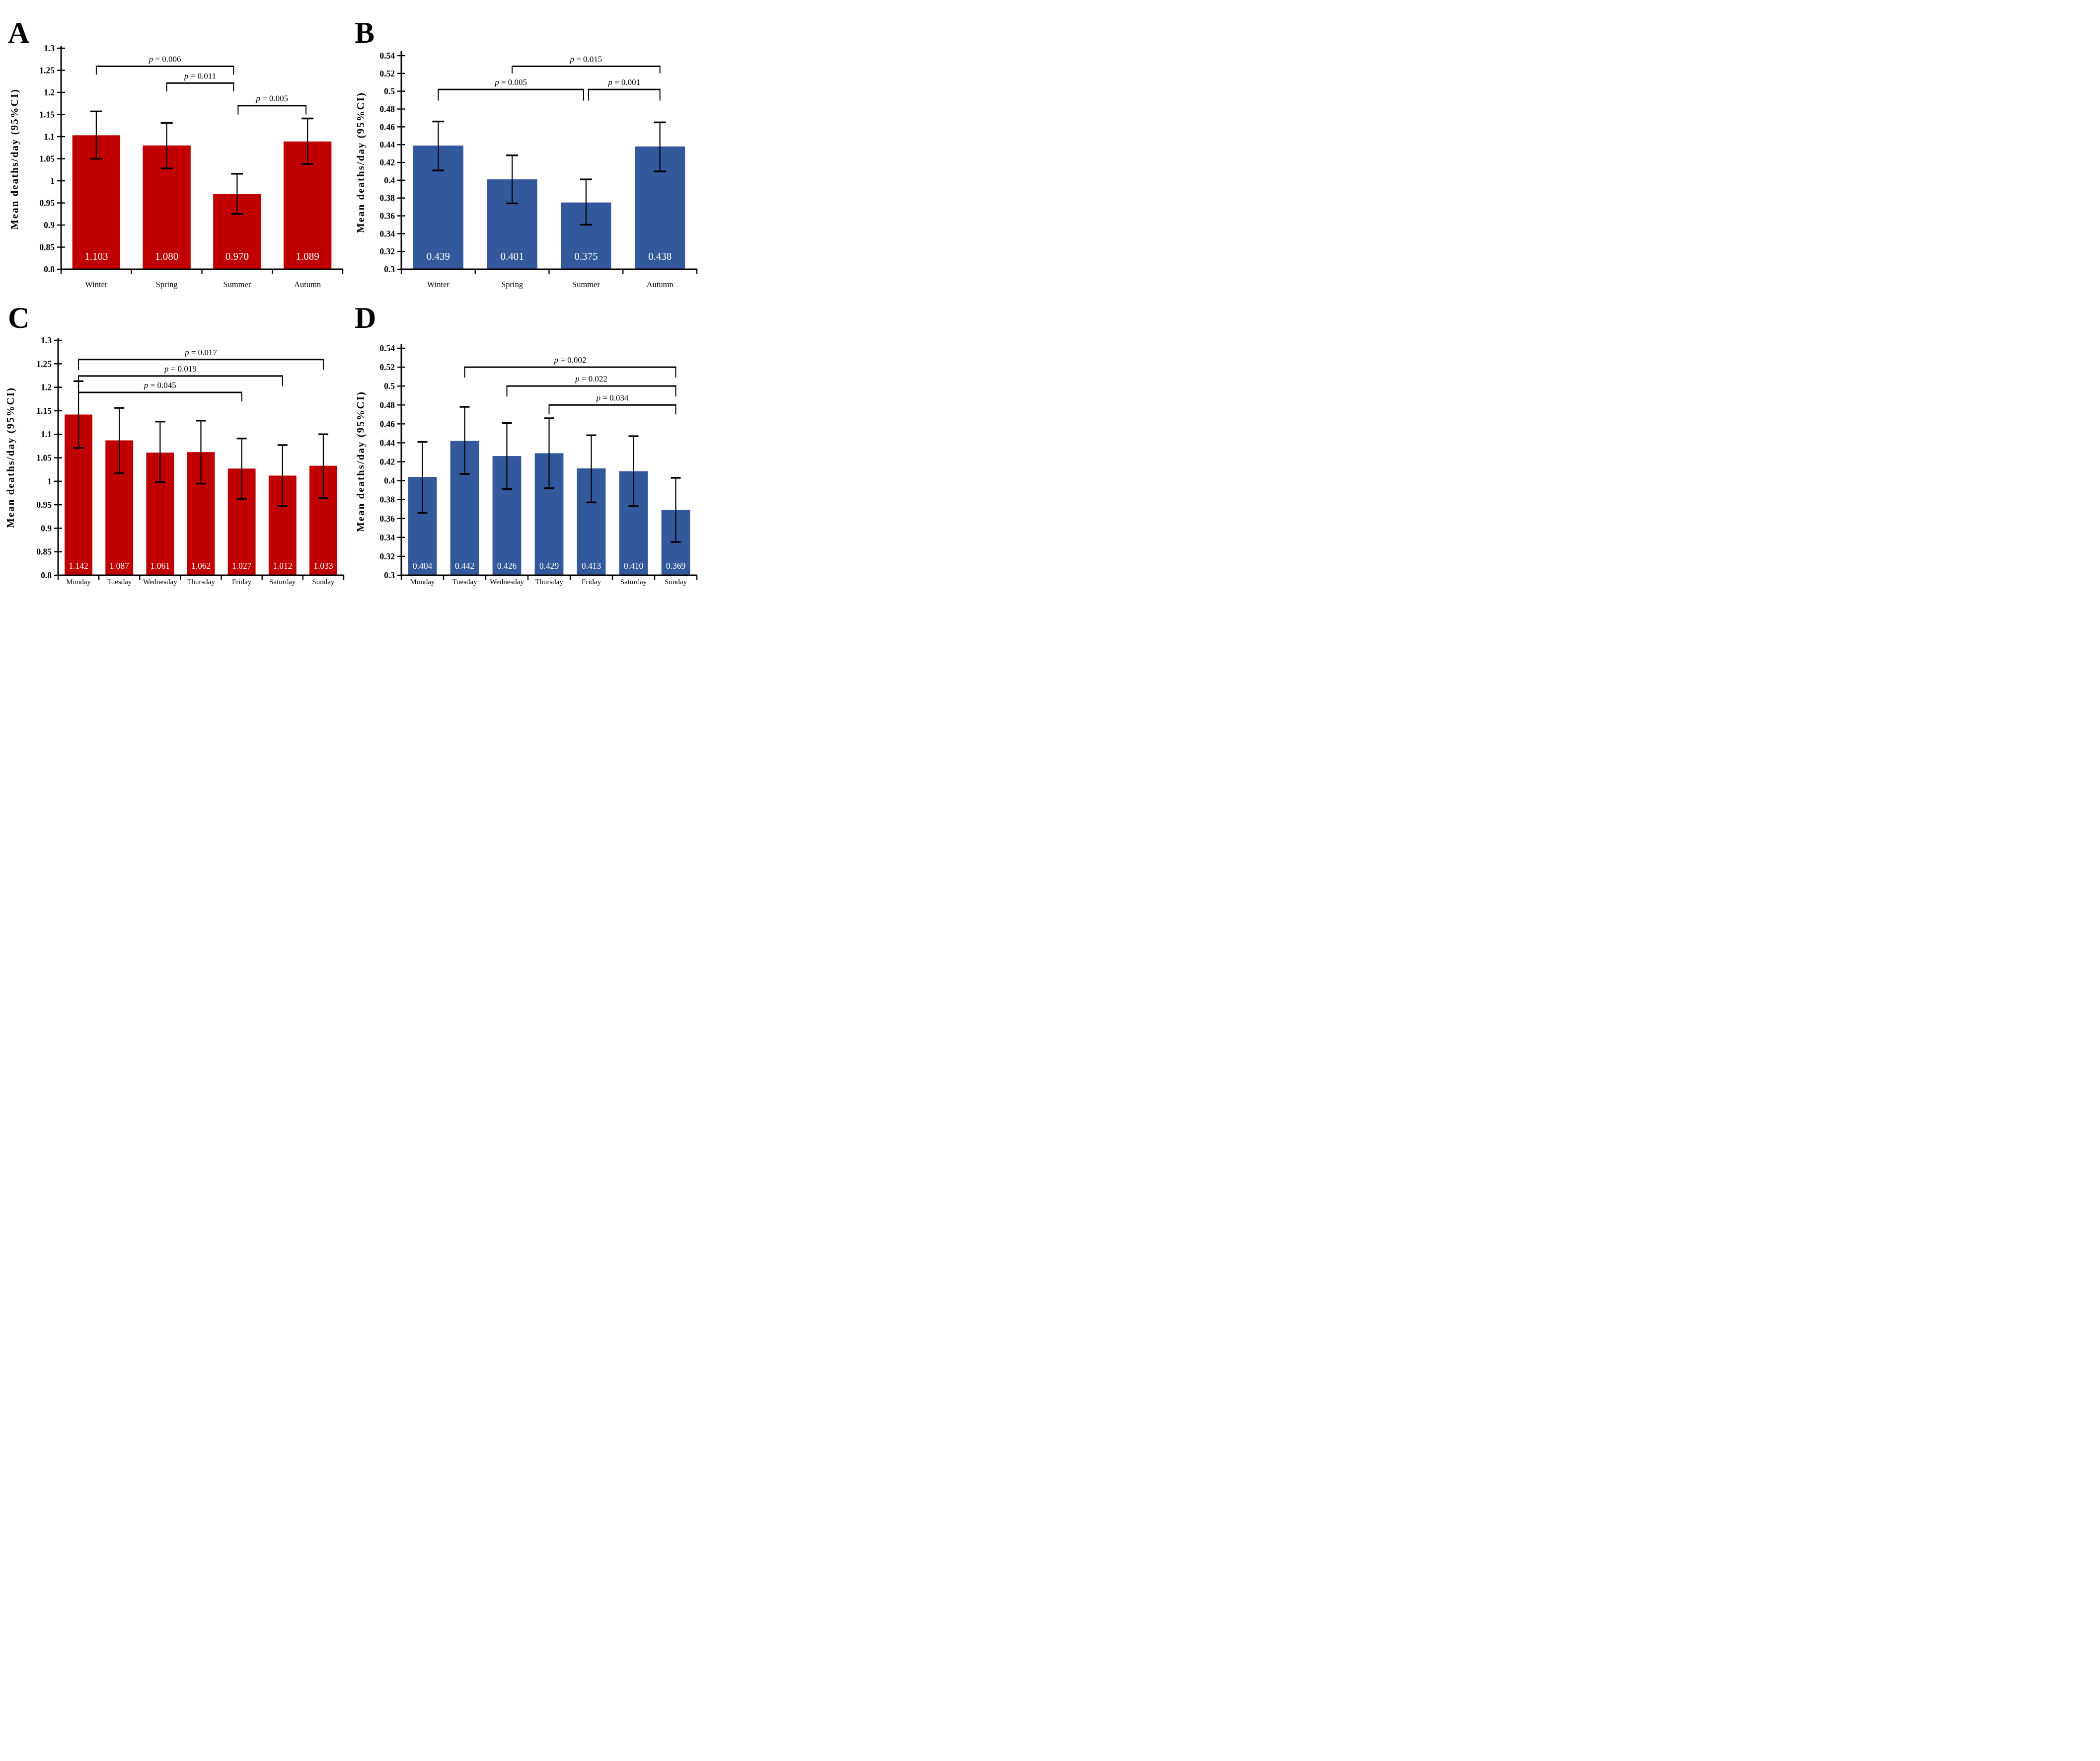 The width and height of the screenshot is (2100, 1761). I want to click on bar-value-label: 1.103, so click(96, 256).